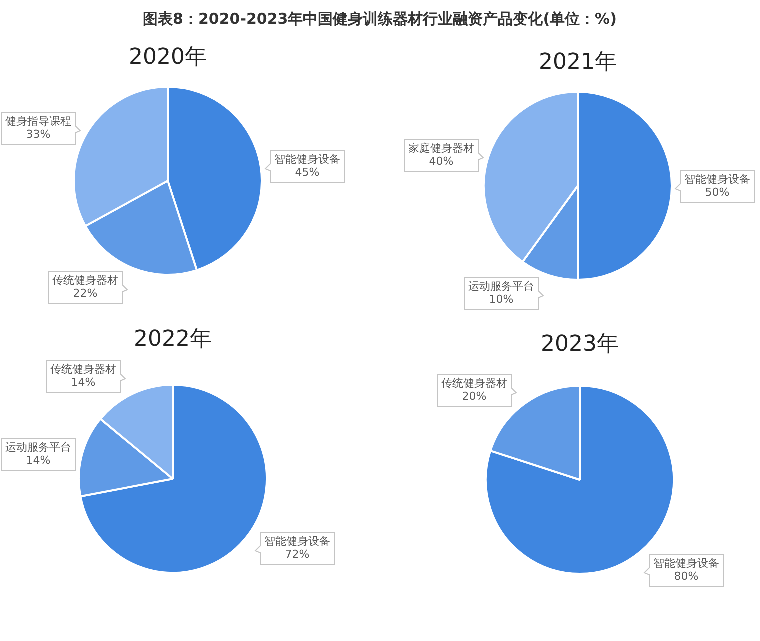 The height and width of the screenshot is (641, 760). Describe the element at coordinates (85, 293) in the screenshot. I see `data-label: 22%` at that location.